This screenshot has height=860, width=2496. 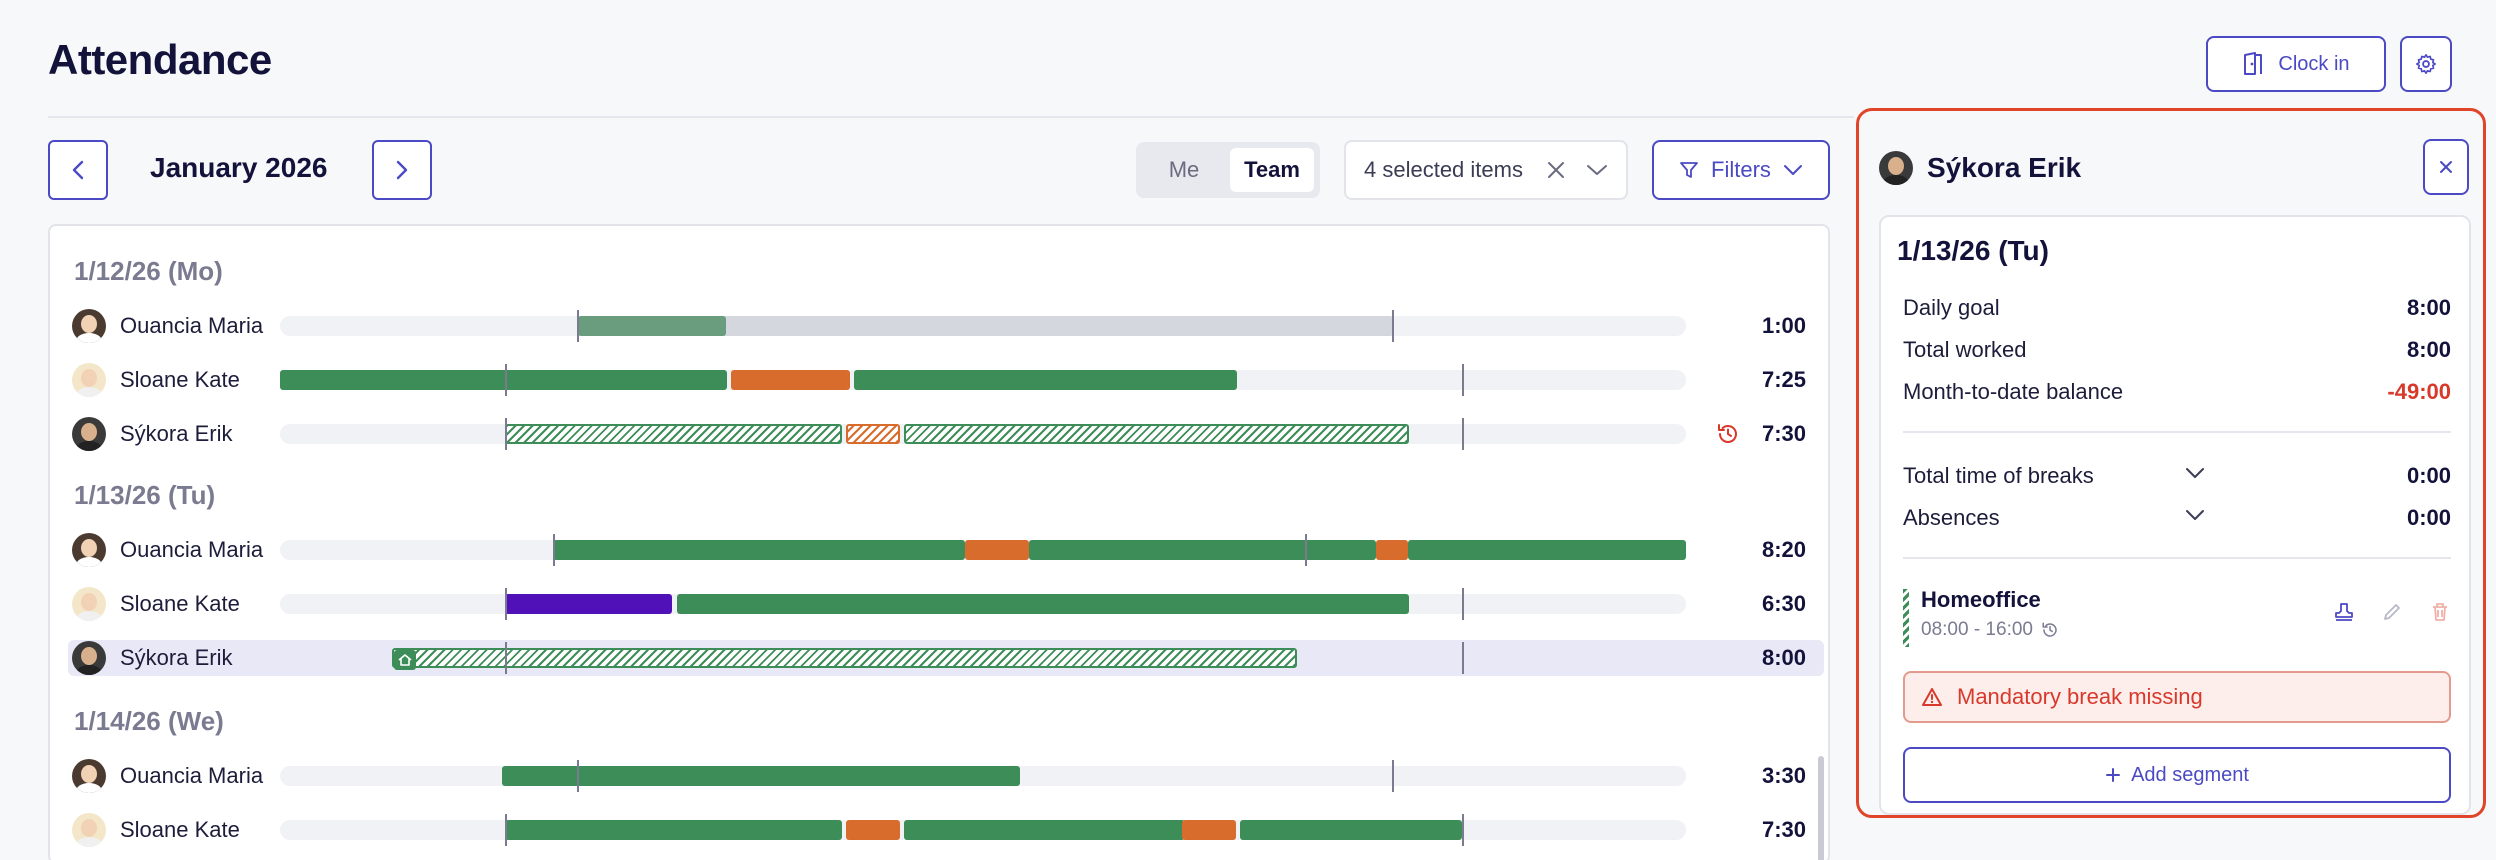 I want to click on filters-button: Filters, so click(x=1741, y=170).